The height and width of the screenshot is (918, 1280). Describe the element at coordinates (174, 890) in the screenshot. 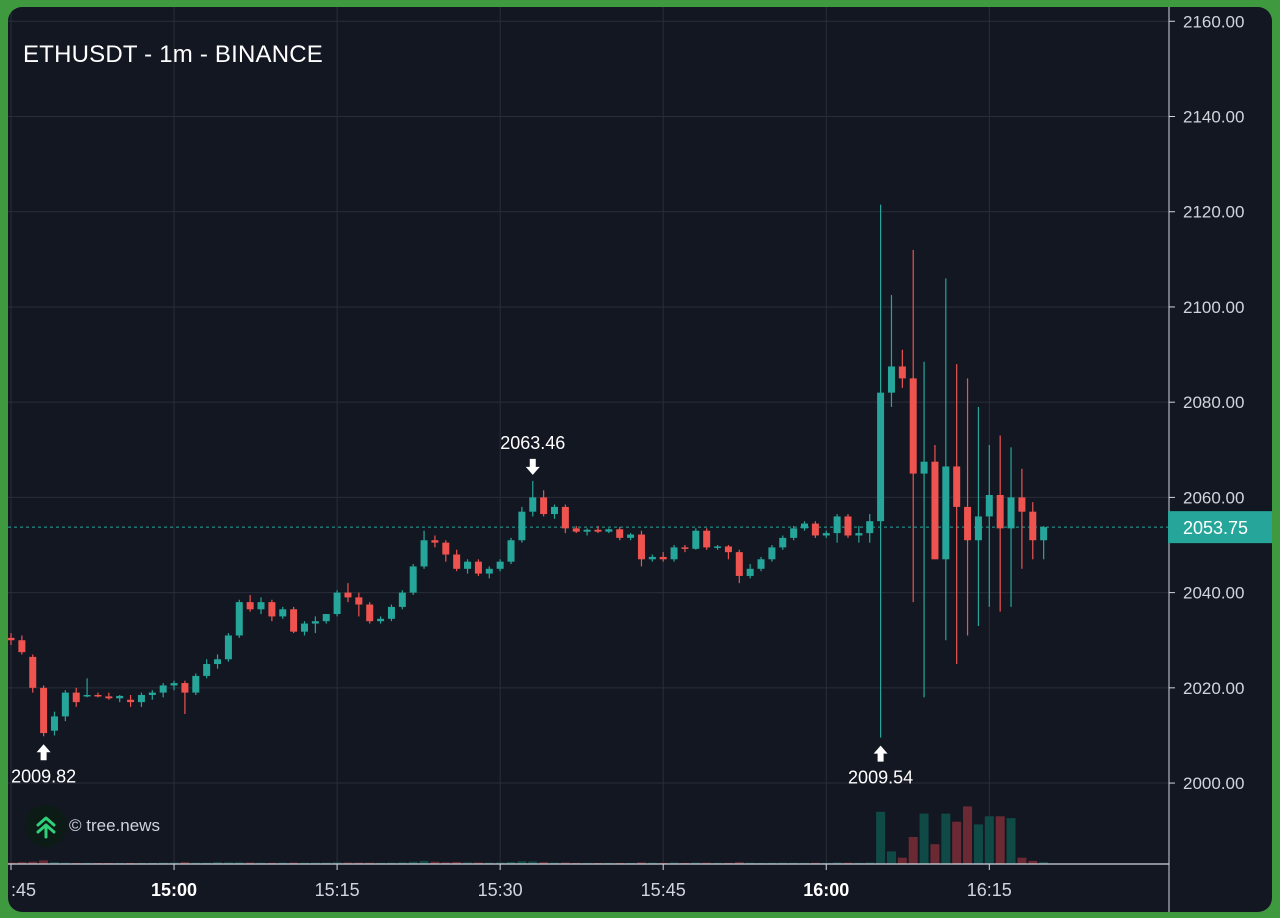

I see `x-tick-label: 15:00` at that location.